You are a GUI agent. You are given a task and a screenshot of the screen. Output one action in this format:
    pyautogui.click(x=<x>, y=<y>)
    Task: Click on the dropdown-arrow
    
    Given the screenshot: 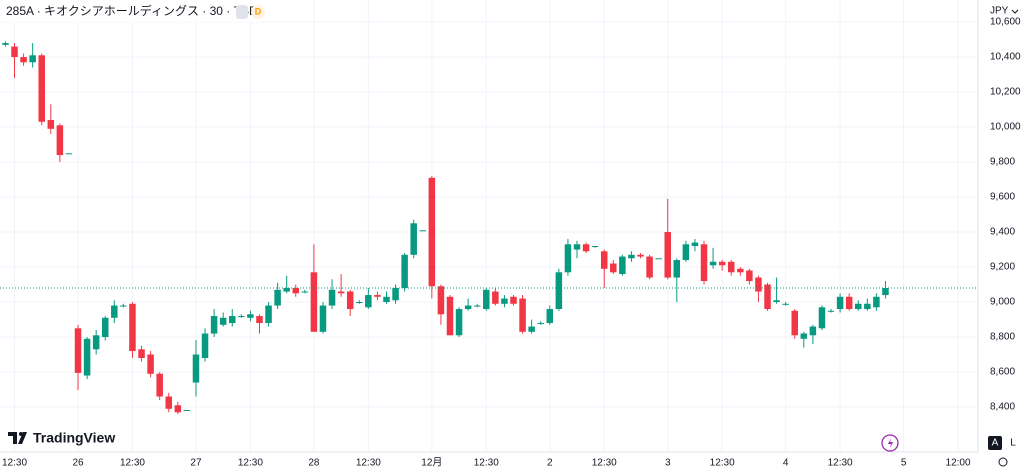 What is the action you would take?
    pyautogui.click(x=1015, y=11)
    